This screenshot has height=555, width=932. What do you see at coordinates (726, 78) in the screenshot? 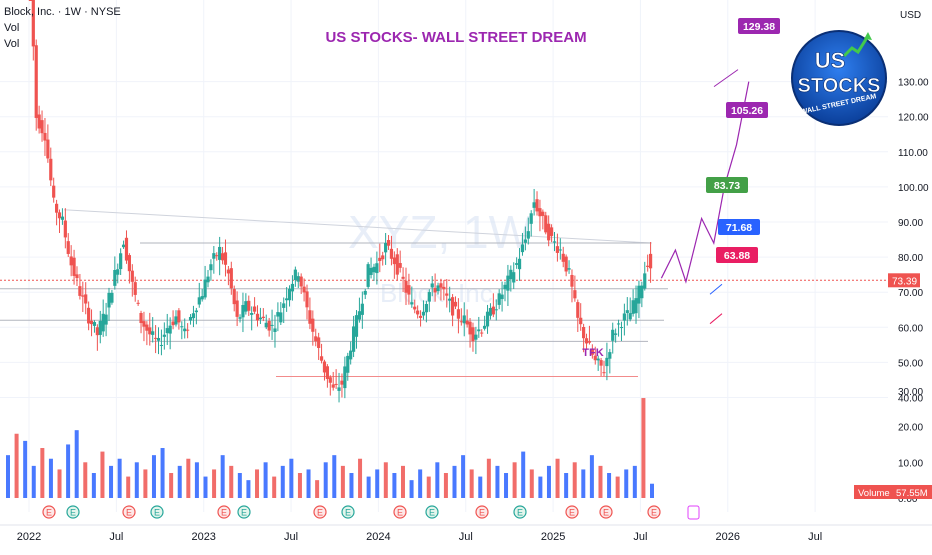
I see `projection-arrow` at bounding box center [726, 78].